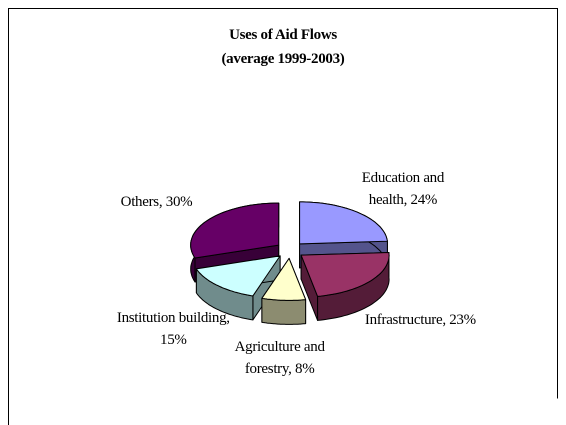 This screenshot has height=425, width=566. What do you see at coordinates (279, 357) in the screenshot?
I see `data-label: Agriculture and forestry, 8%` at bounding box center [279, 357].